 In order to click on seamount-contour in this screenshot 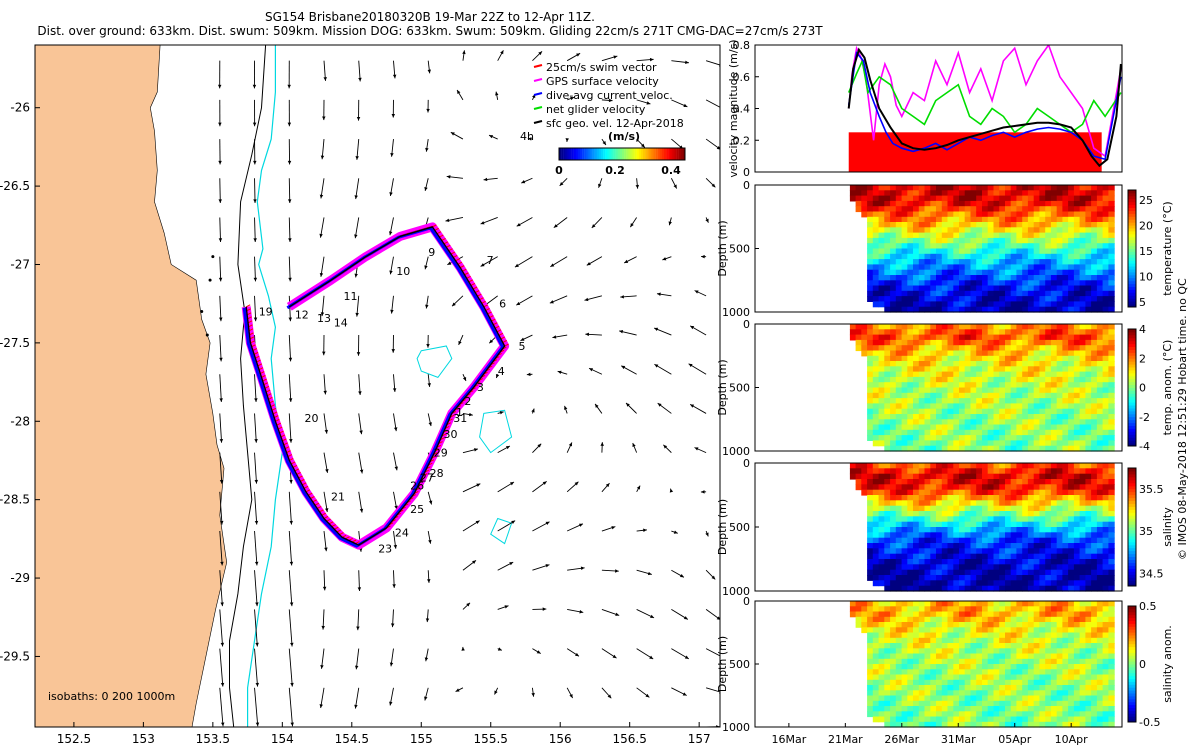, I will do `click(496, 431)`.